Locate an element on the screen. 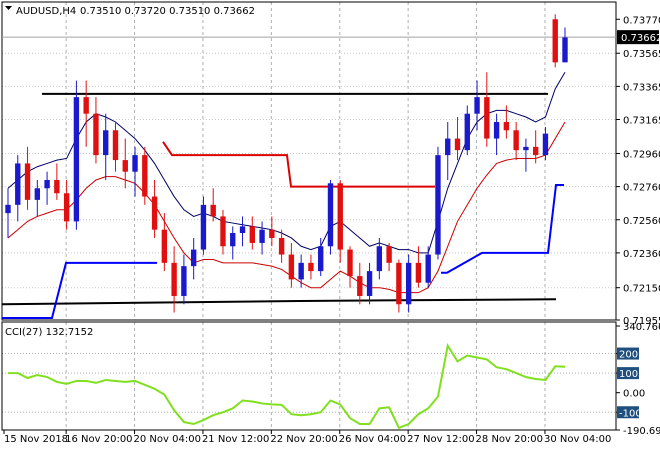  cci-label: CCI(27) 132.7152 is located at coordinates (49, 332).